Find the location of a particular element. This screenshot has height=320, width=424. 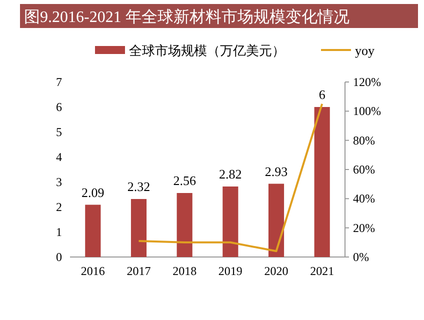

data-label: 2.82 is located at coordinates (230, 174).